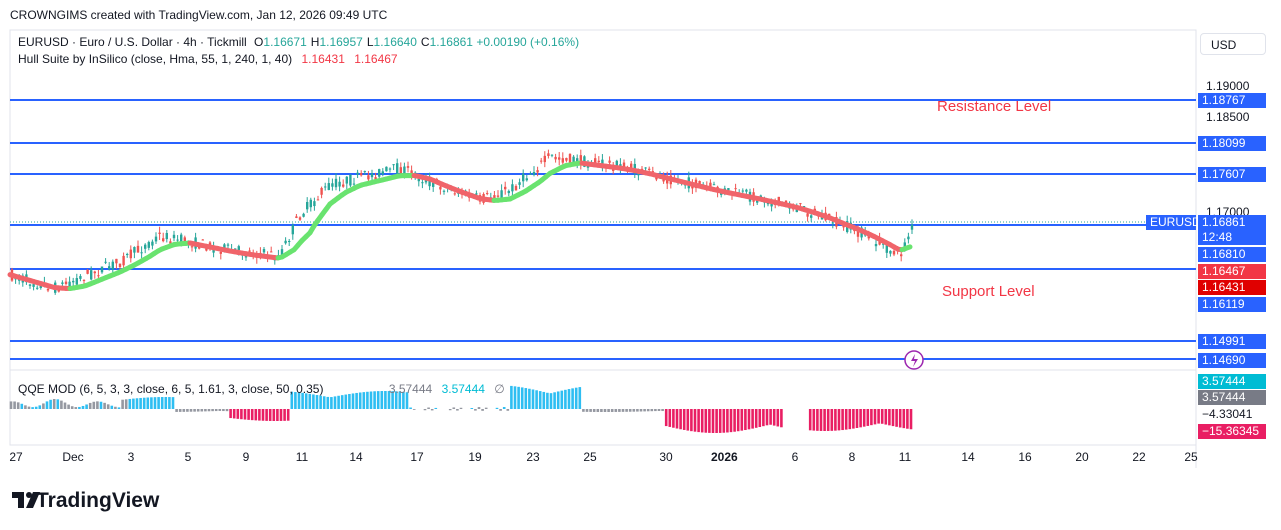  I want to click on currency-button: USD, so click(1233, 44).